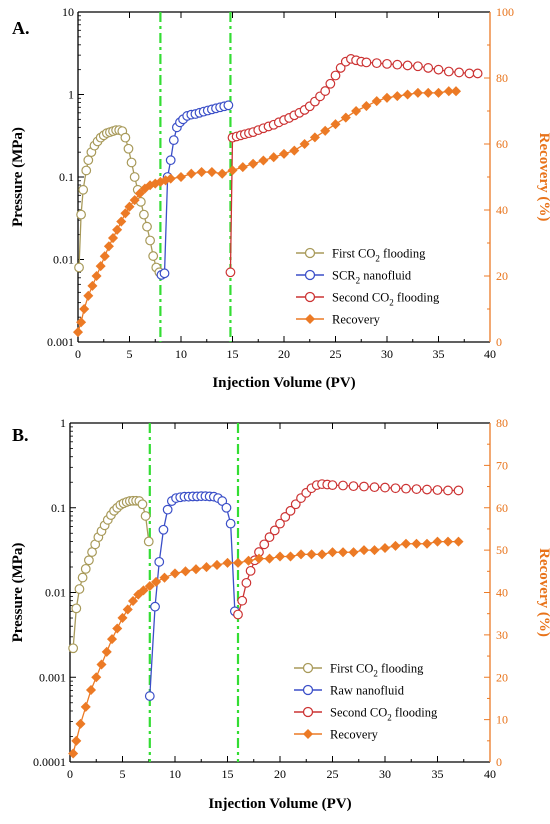  Describe the element at coordinates (21, 28) in the screenshot. I see `panel-label: A.` at that location.